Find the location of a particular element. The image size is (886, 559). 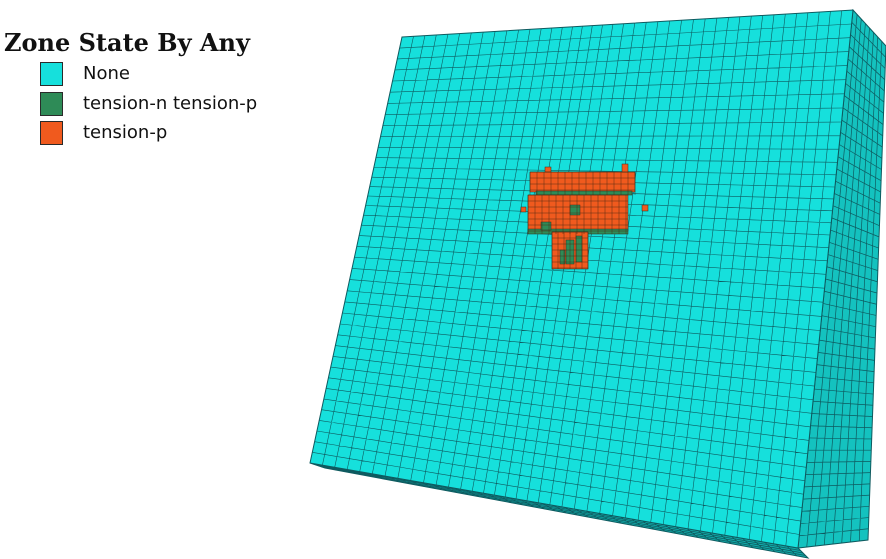

legend-swatch-none is located at coordinates (51, 74).